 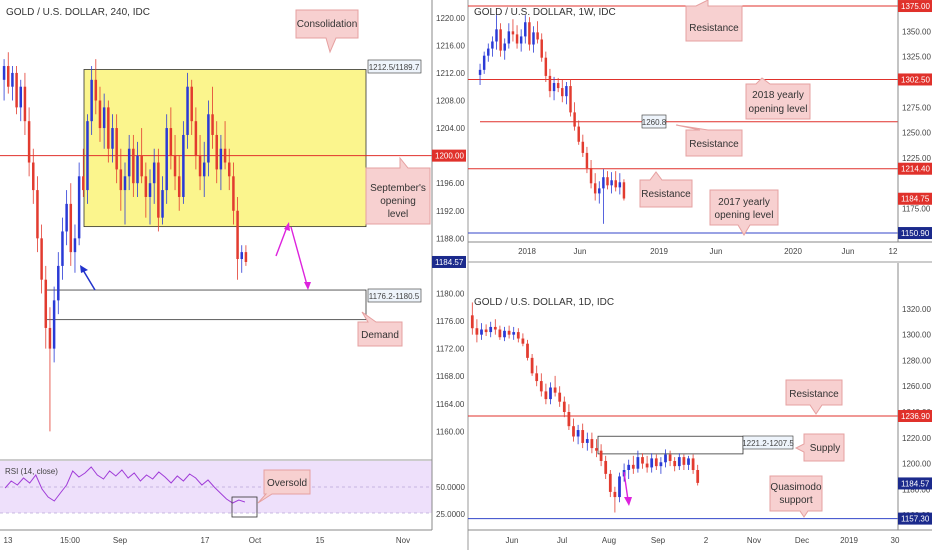 I want to click on price-tick-label: 1180.00, so click(x=450, y=293).